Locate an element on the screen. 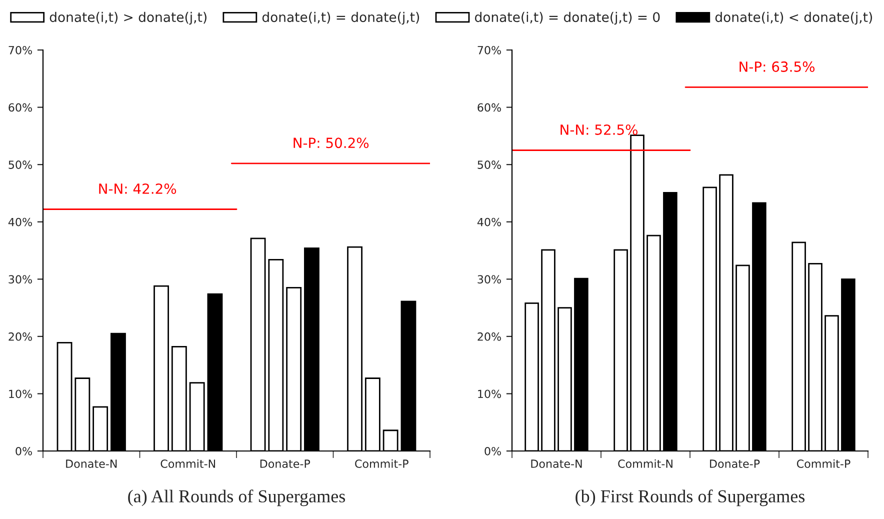 The height and width of the screenshot is (519, 884). x-axis-title: (b) First Rounds of Supergames is located at coordinates (690, 498).